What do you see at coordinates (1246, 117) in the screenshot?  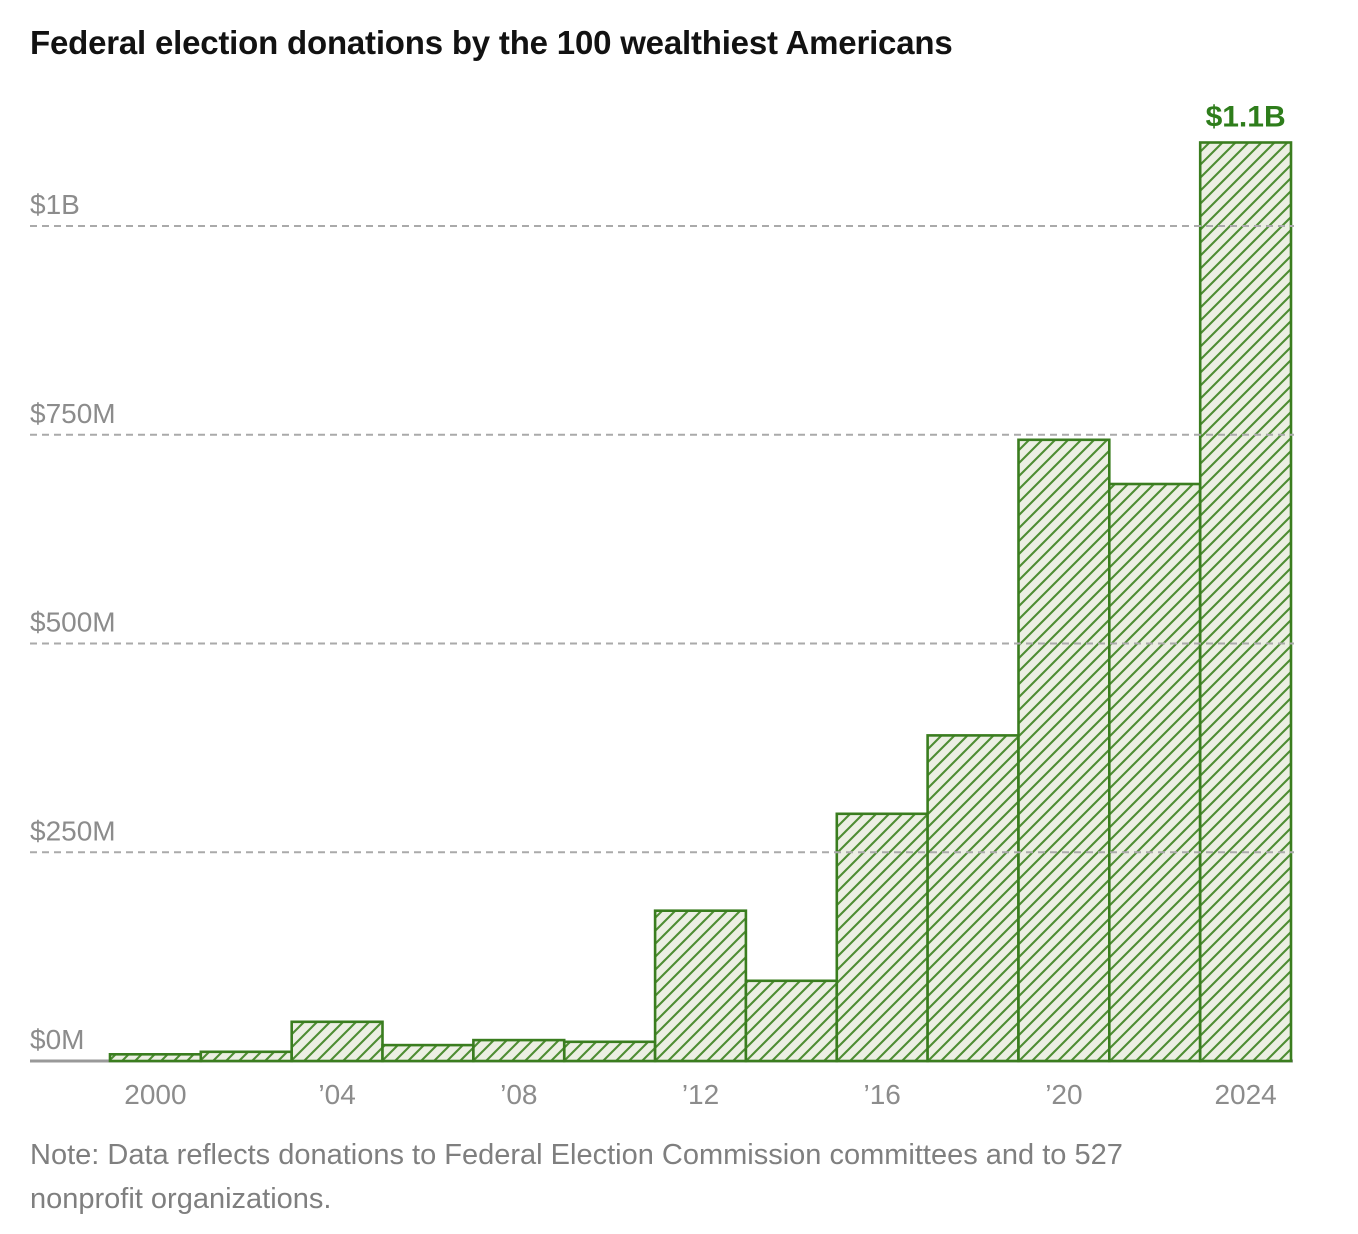 I see `bar-value-annotation: $1.1B` at bounding box center [1246, 117].